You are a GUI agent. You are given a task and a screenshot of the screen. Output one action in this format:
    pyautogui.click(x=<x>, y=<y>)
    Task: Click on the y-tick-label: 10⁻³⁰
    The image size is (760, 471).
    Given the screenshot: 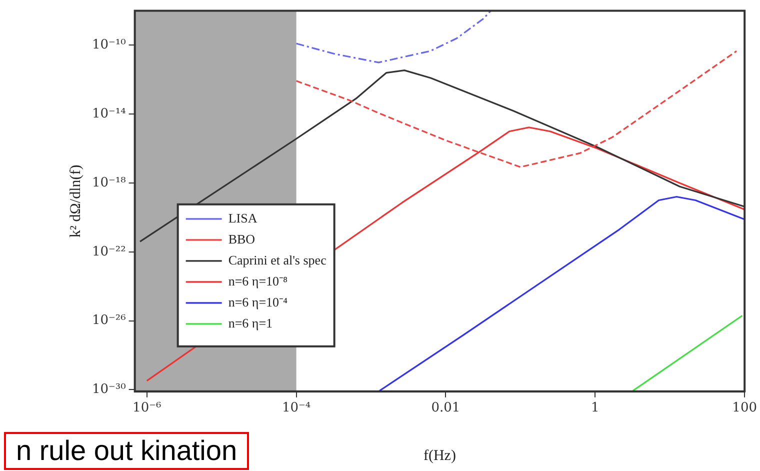 What is the action you would take?
    pyautogui.click(x=109, y=390)
    